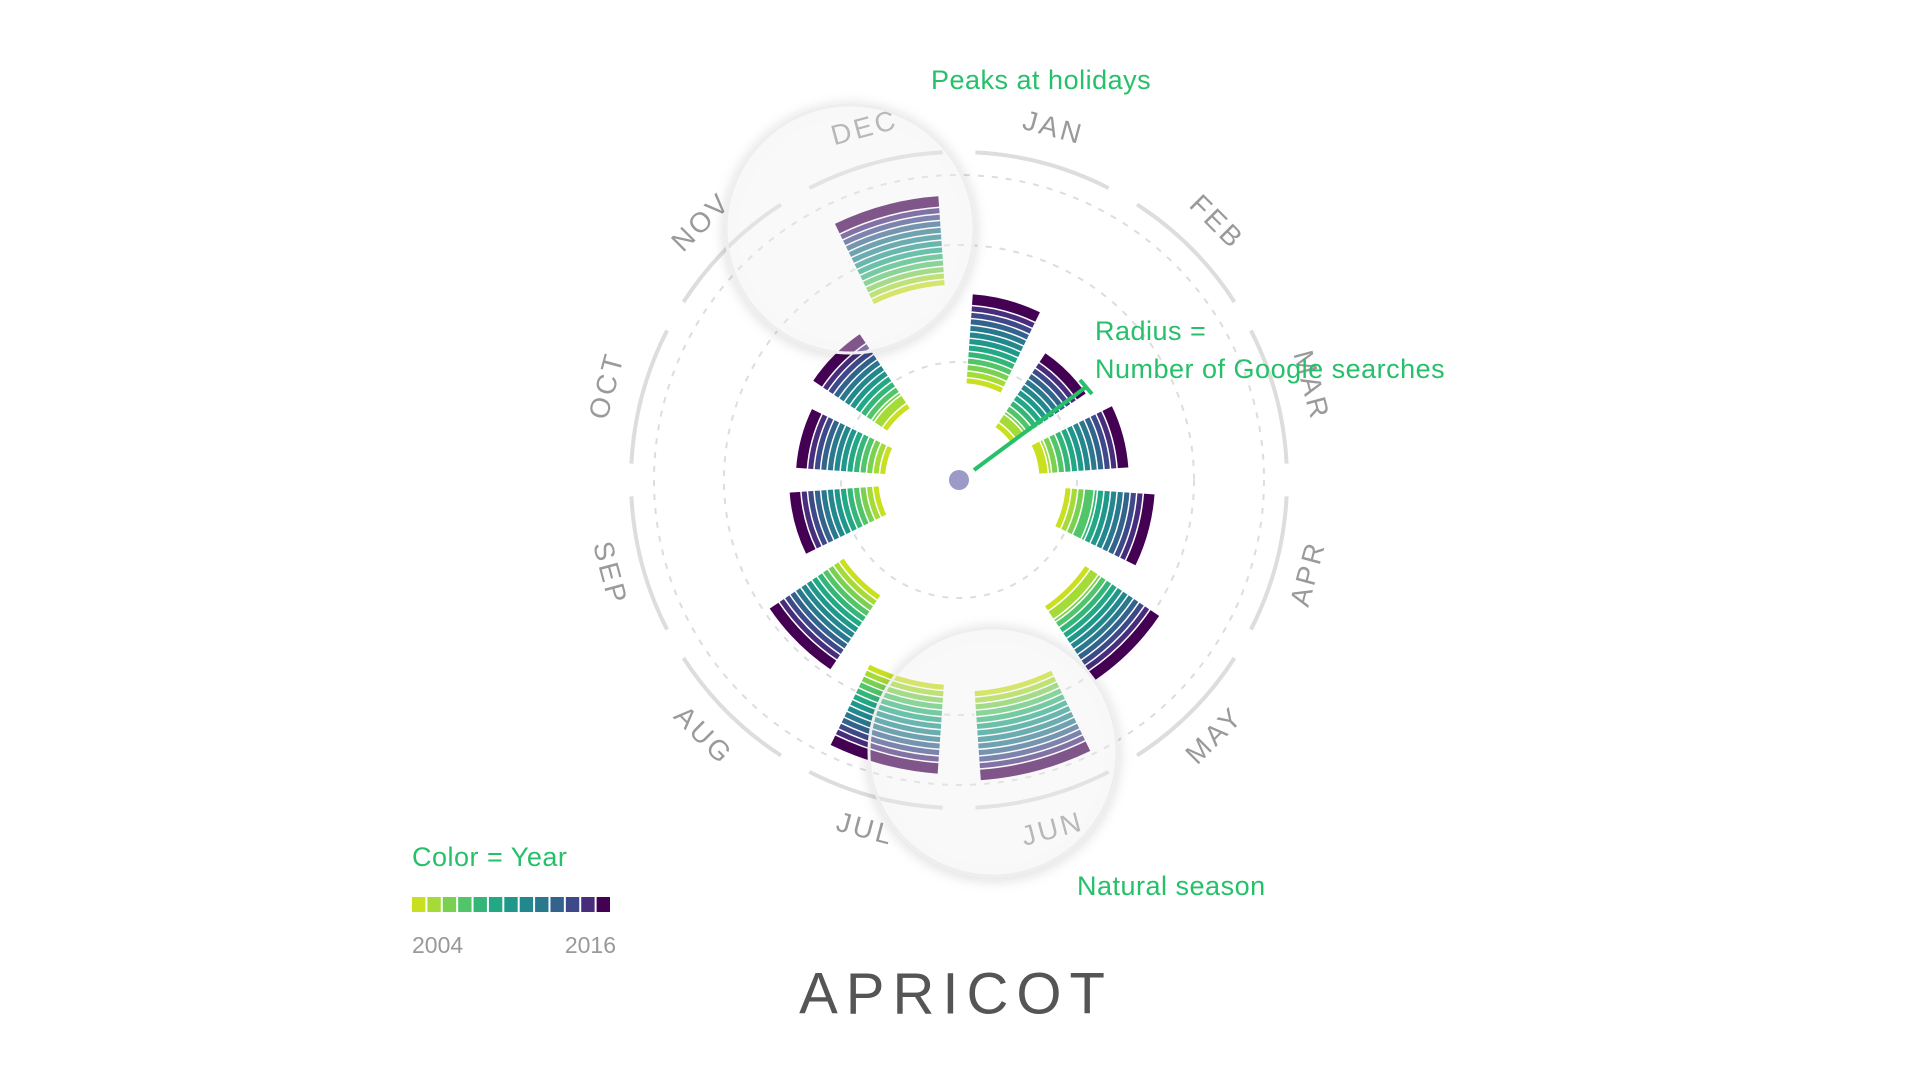 This screenshot has width=1920, height=1080. I want to click on month-label: OCT, so click(607, 386).